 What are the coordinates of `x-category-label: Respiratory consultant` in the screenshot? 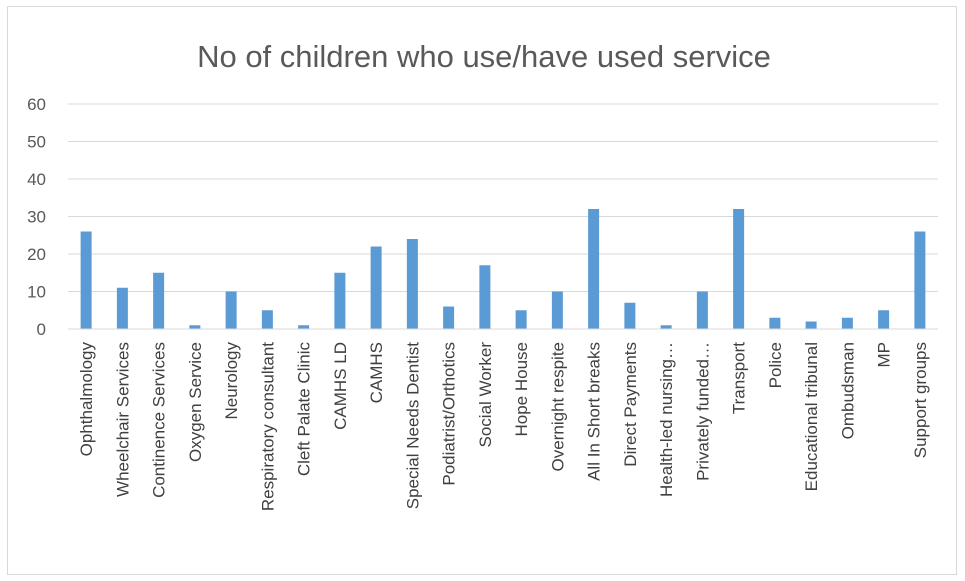 It's located at (267, 426).